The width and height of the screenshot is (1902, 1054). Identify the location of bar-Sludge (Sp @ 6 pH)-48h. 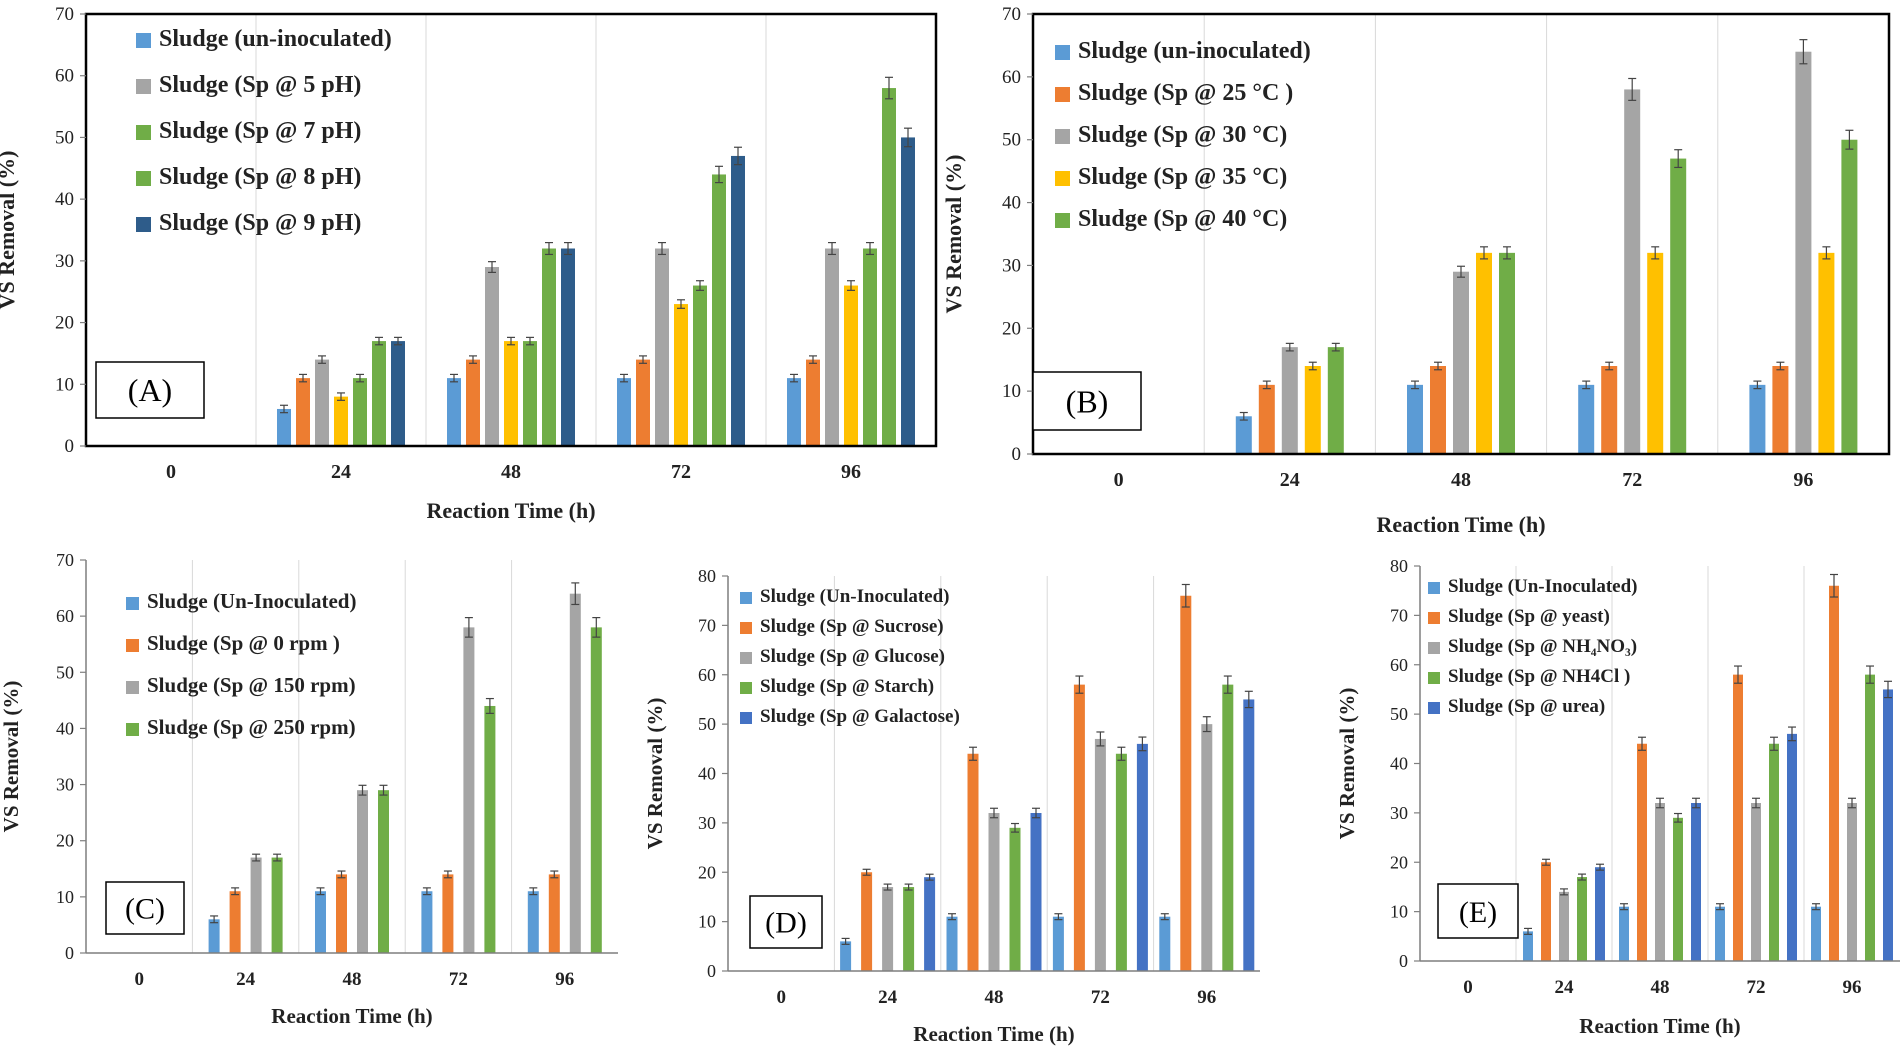
(511, 393).